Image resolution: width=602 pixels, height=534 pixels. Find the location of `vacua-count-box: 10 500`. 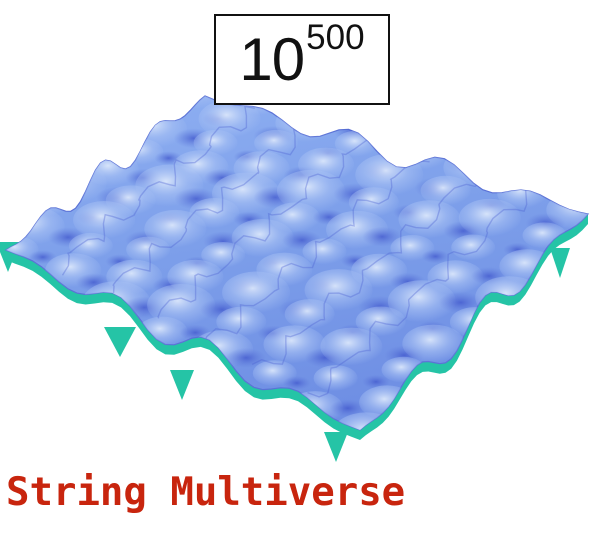

vacua-count-box: 10 500 is located at coordinates (302, 59).